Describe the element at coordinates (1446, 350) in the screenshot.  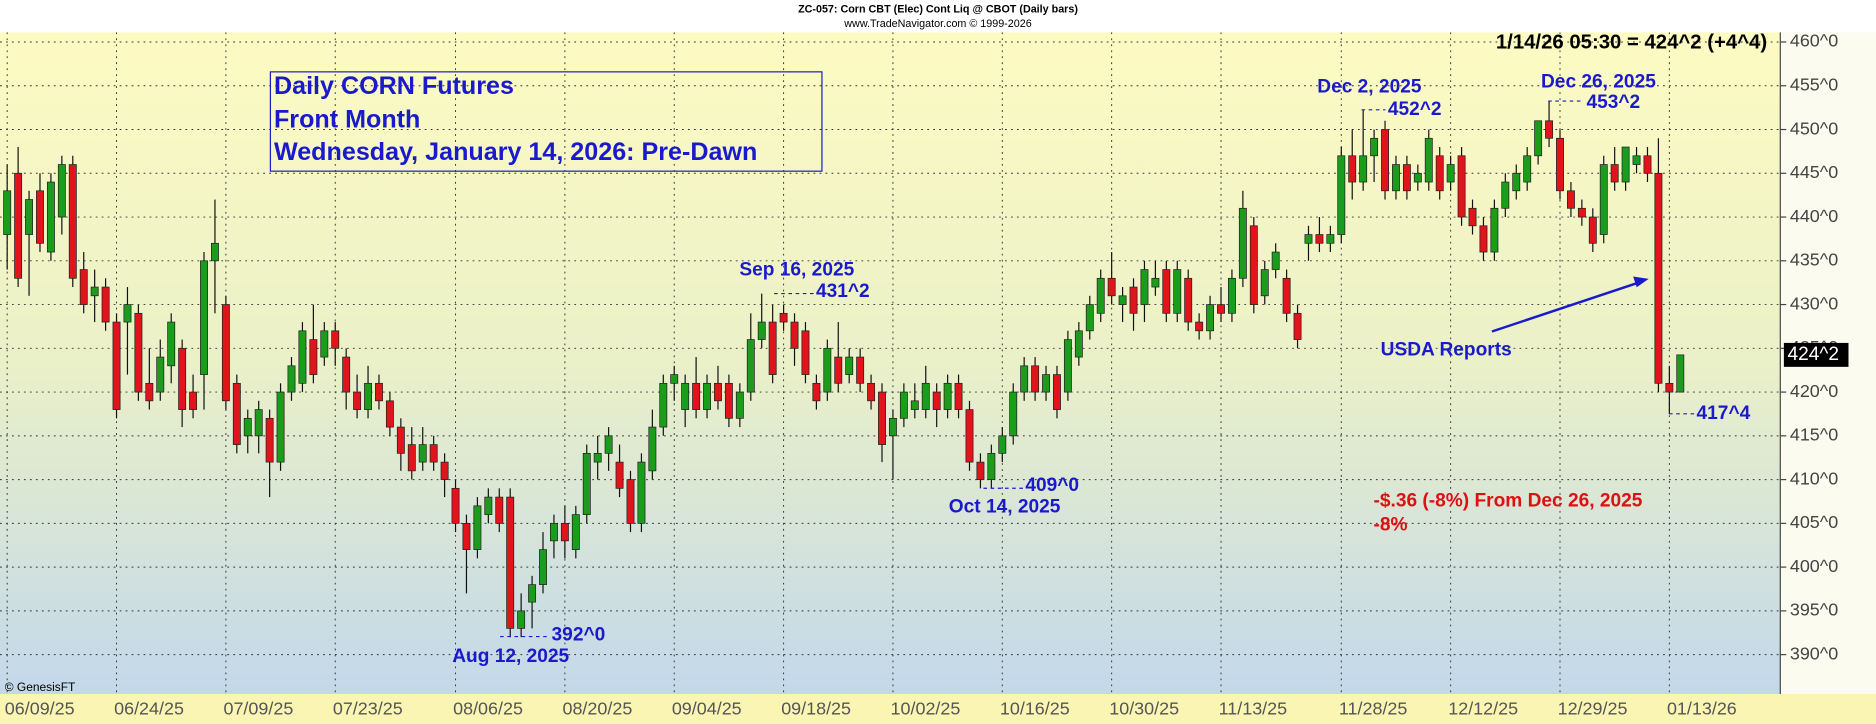
I see `annotation: USDA Reports` at that location.